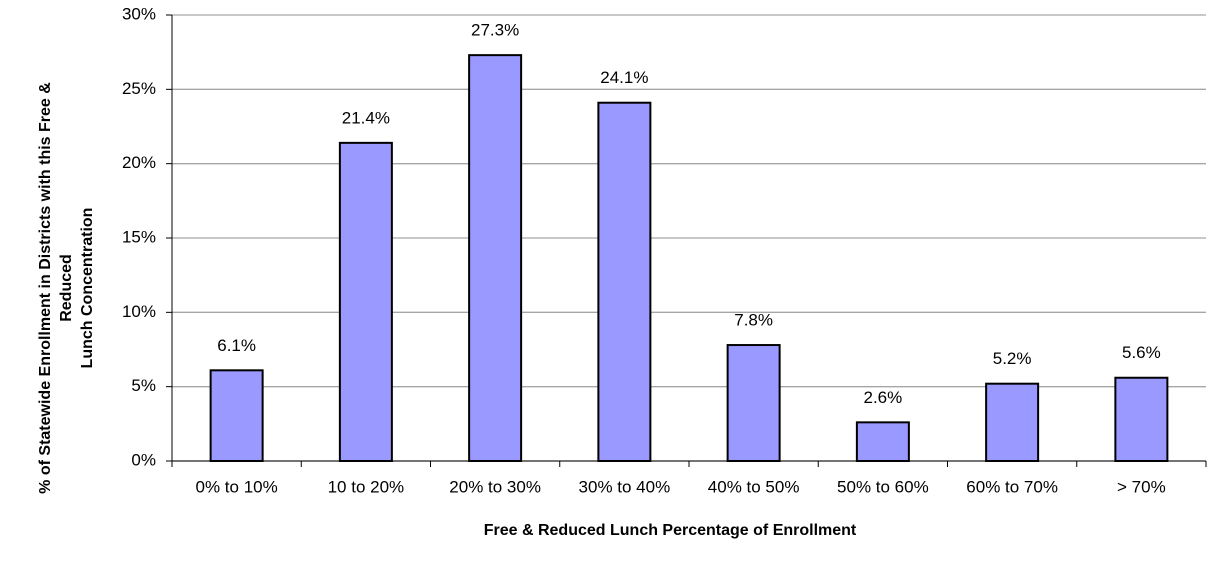 The height and width of the screenshot is (576, 1207). I want to click on y-tick-label: 30%, so click(139, 13).